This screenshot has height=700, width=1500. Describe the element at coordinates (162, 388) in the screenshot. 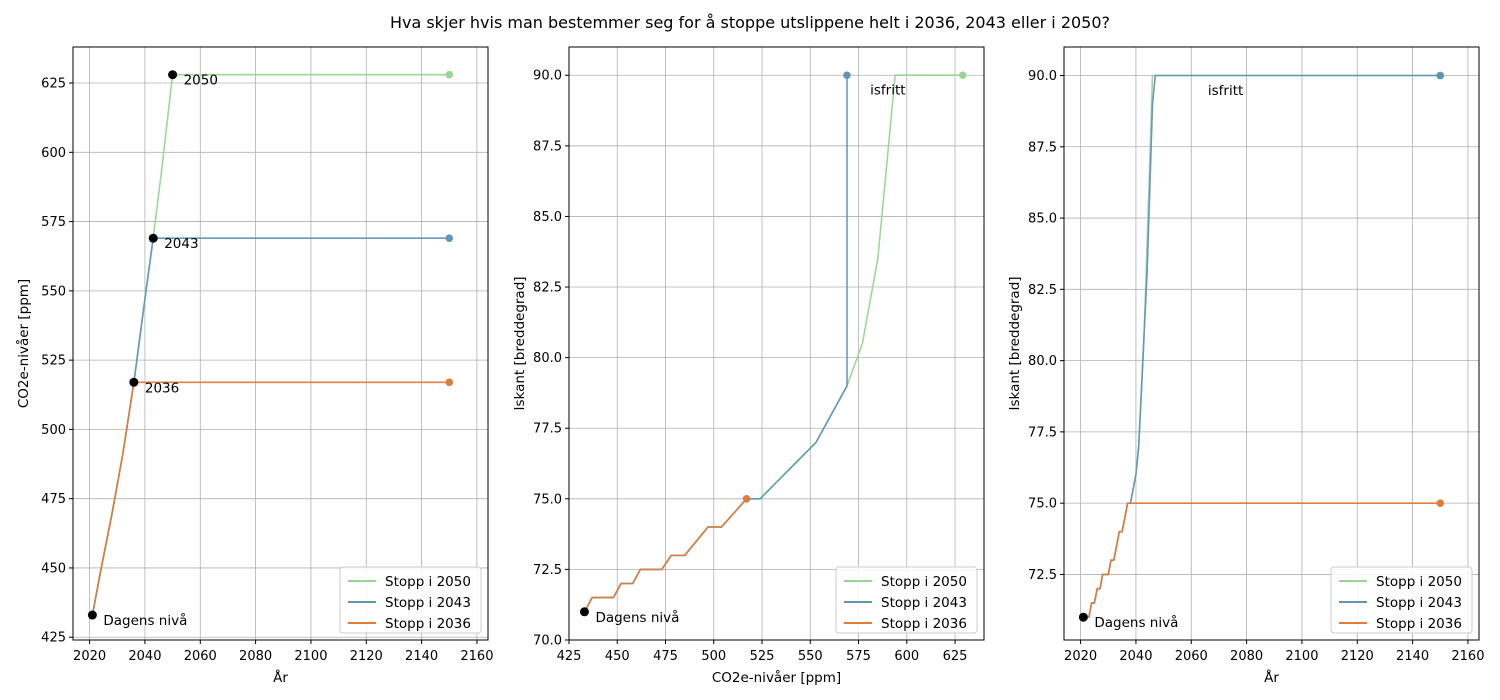

I see `point-label: 2036` at that location.